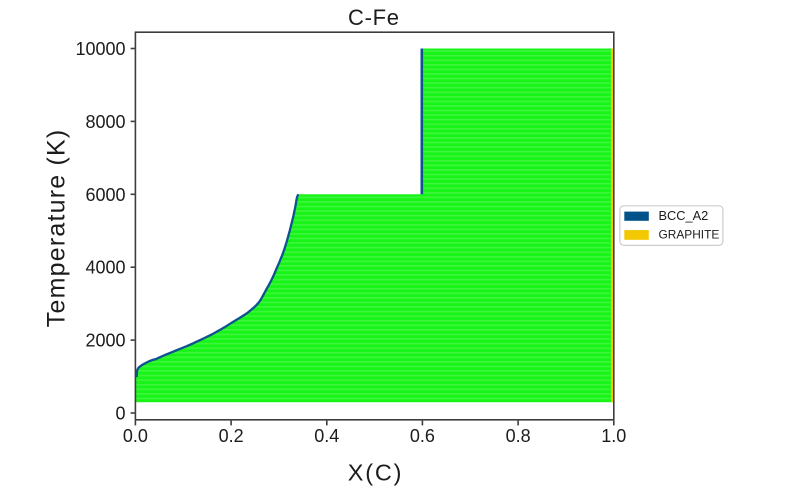 Image resolution: width=800 pixels, height=490 pixels. I want to click on svg-text: 0, so click(120, 414).